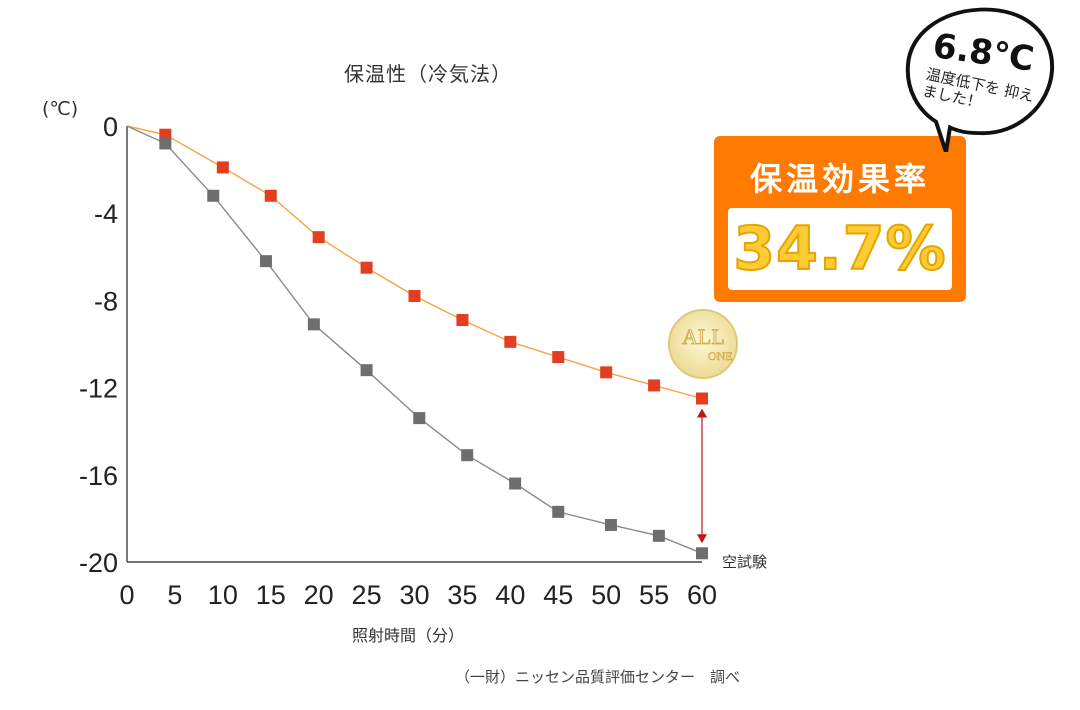 Image resolution: width=1080 pixels, height=710 pixels. What do you see at coordinates (462, 595) in the screenshot?
I see `x-tick-label: 35` at bounding box center [462, 595].